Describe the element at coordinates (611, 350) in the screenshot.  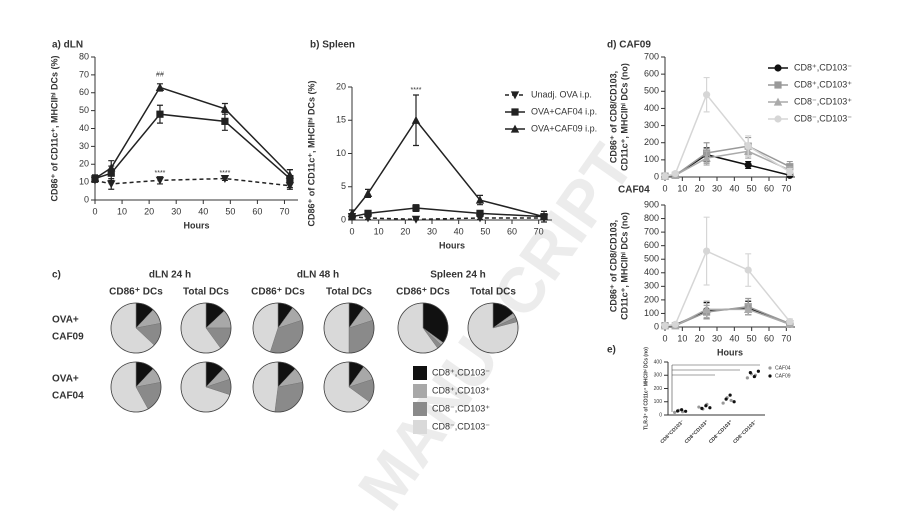
I see `panel-title: e)` at that location.